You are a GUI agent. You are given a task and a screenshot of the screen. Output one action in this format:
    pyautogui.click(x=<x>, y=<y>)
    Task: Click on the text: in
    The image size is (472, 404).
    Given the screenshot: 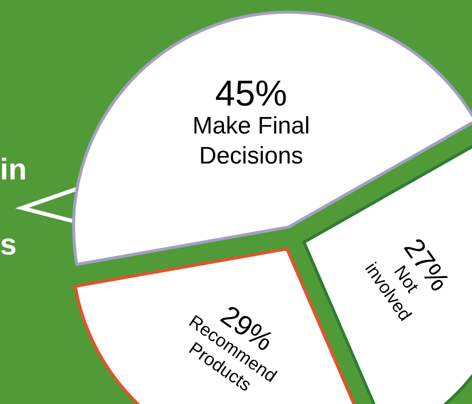 What is the action you would take?
    pyautogui.click(x=13, y=170)
    